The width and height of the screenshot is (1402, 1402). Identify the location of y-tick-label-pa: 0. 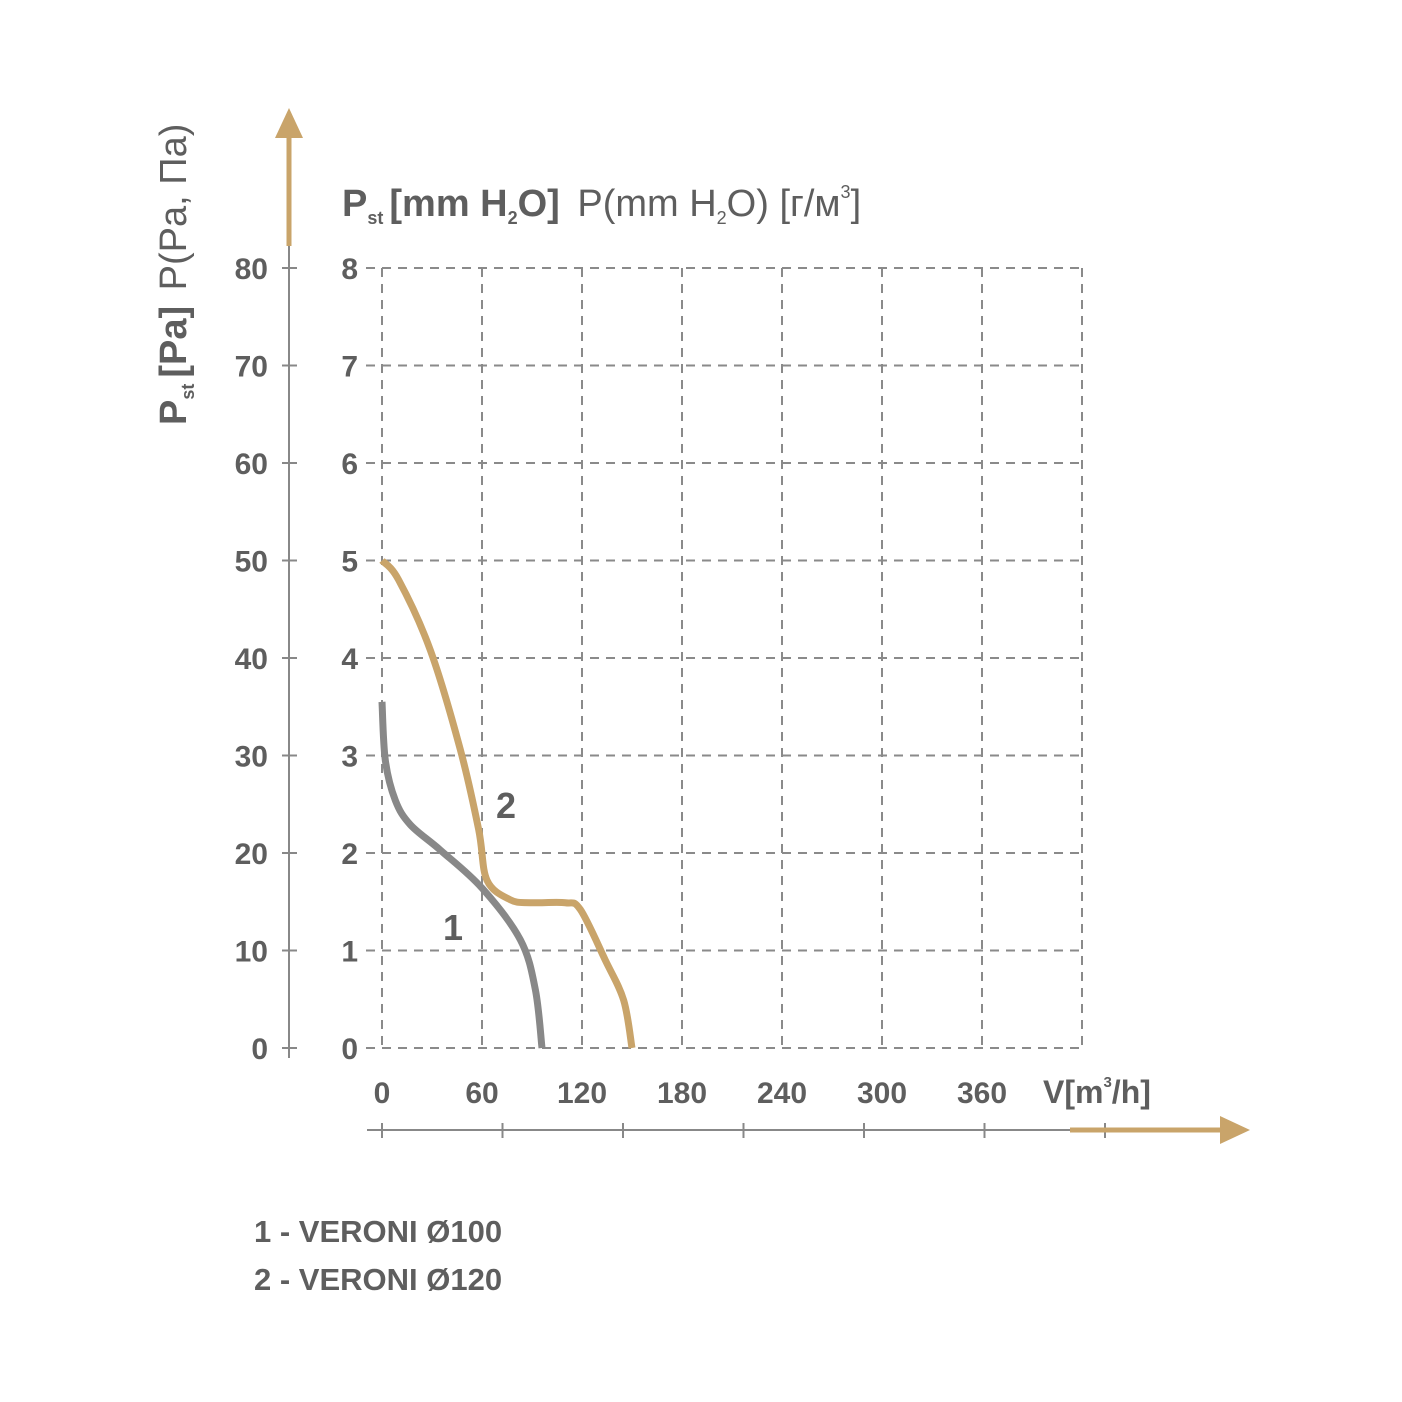
(259, 1049).